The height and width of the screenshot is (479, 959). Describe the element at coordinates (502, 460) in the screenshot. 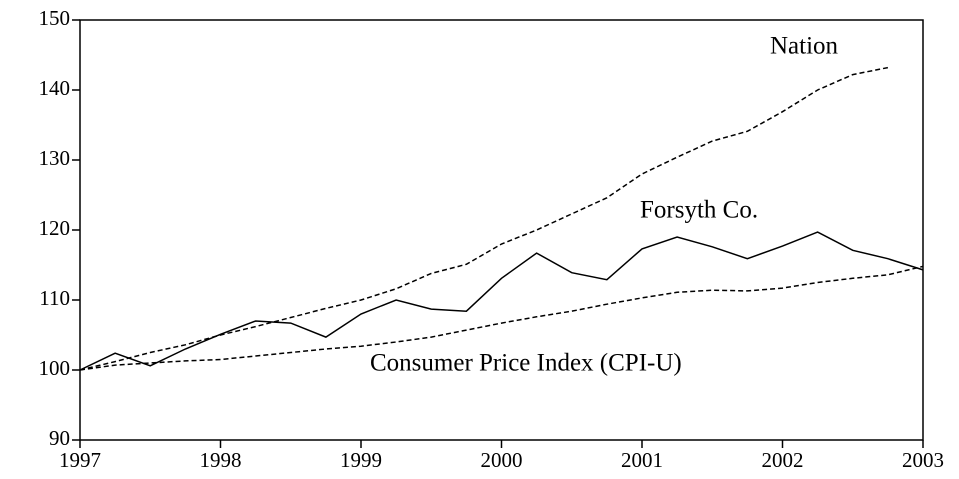

I see `x-tick-label: 2000` at that location.